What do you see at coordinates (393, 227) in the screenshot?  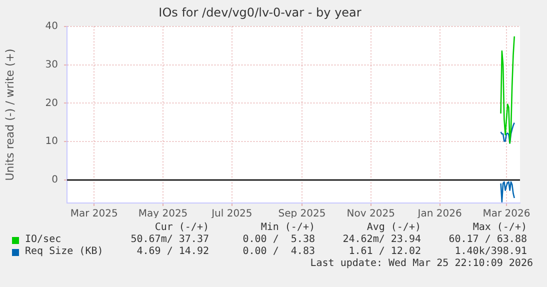 I see `text: Avg (-/+)` at bounding box center [393, 227].